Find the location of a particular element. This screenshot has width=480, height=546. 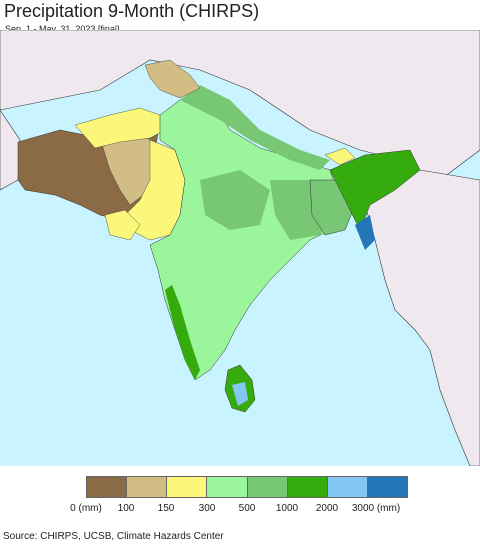

myanmar-coast is located at coordinates (365, 232).